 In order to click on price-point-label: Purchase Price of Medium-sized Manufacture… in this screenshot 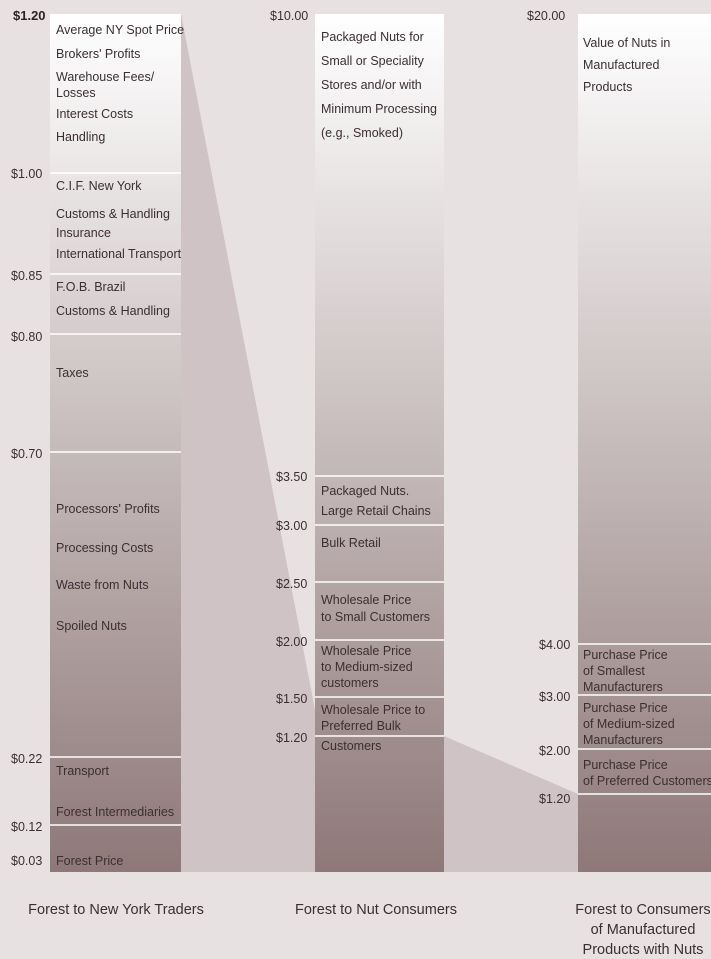, I will do `click(629, 724)`.